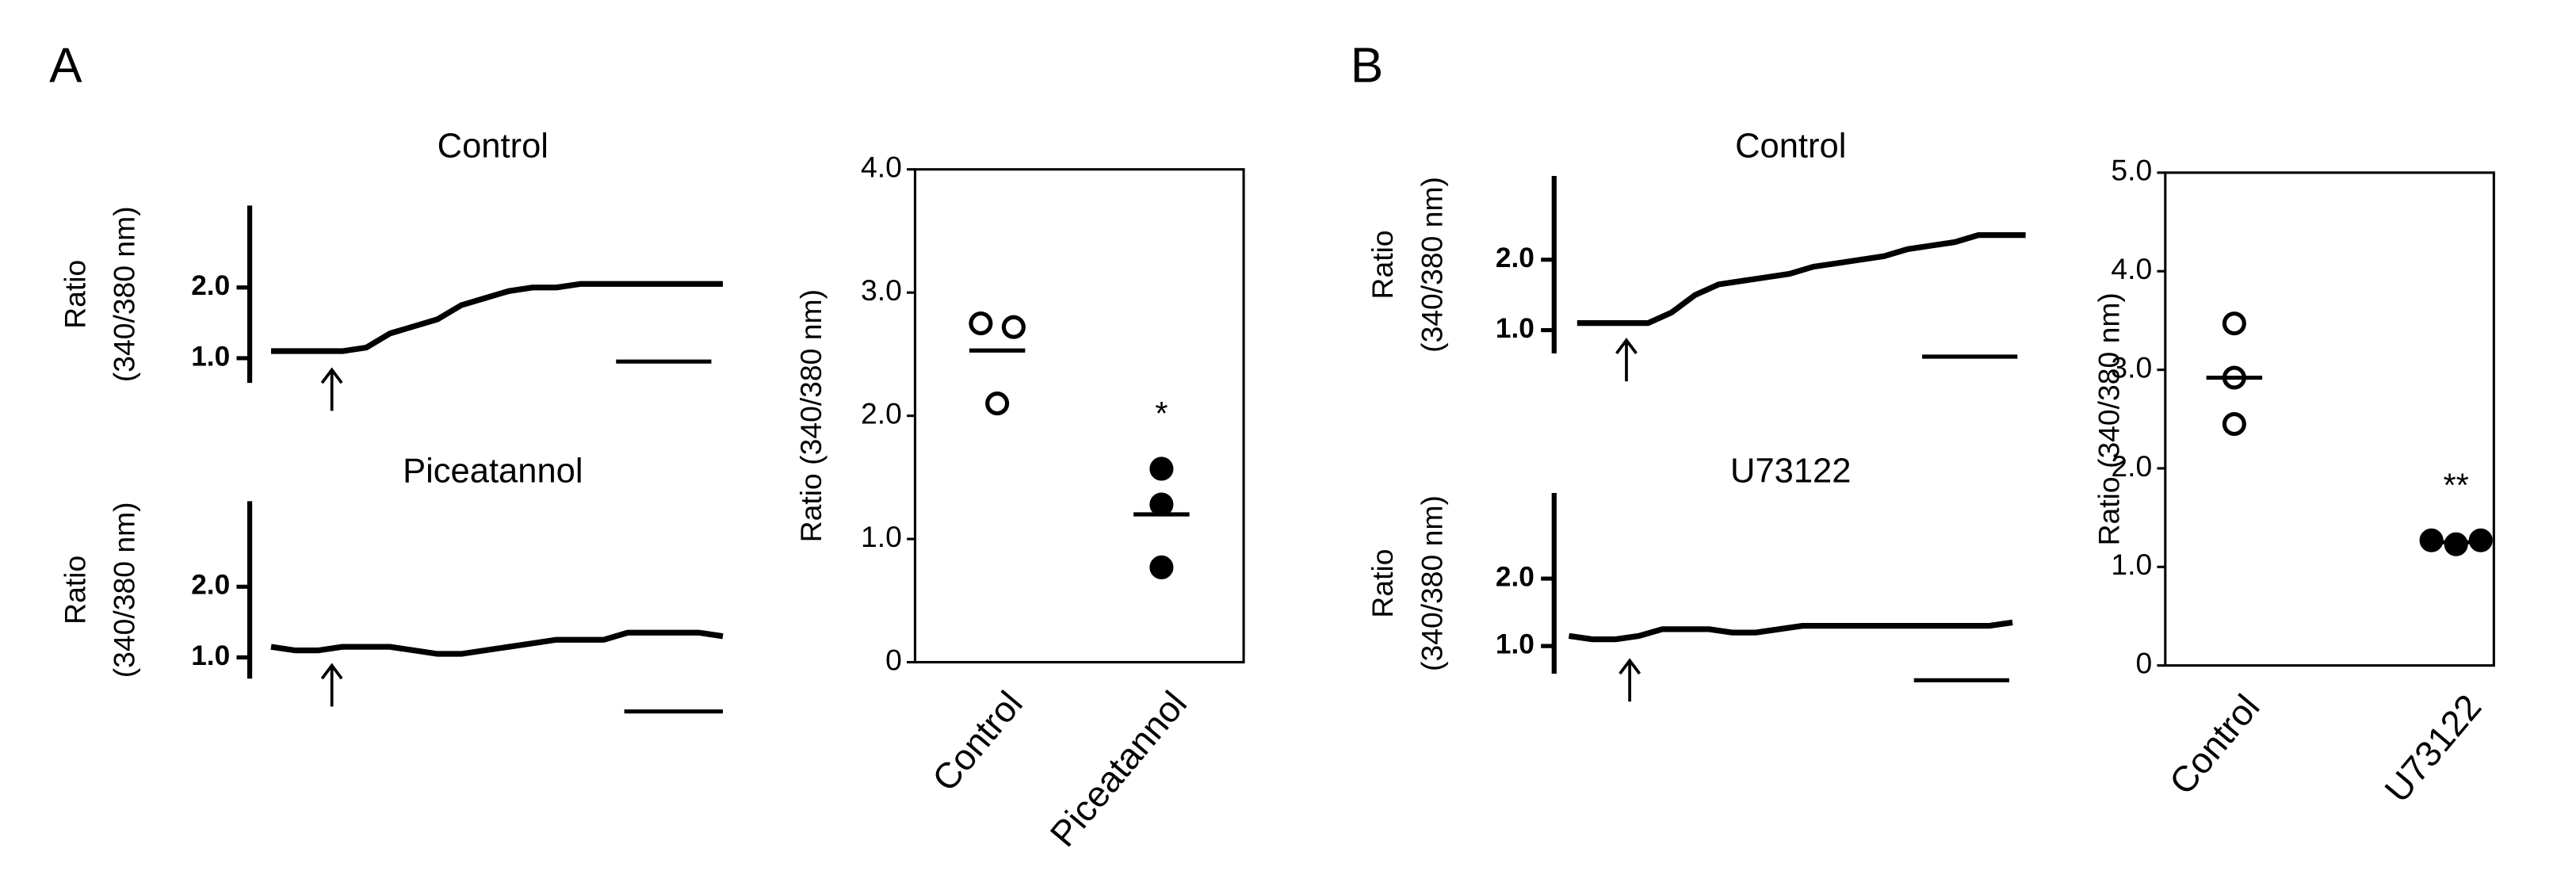 The width and height of the screenshot is (2576, 894). What do you see at coordinates (1790, 472) in the screenshot?
I see `chart-title: U73122` at bounding box center [1790, 472].